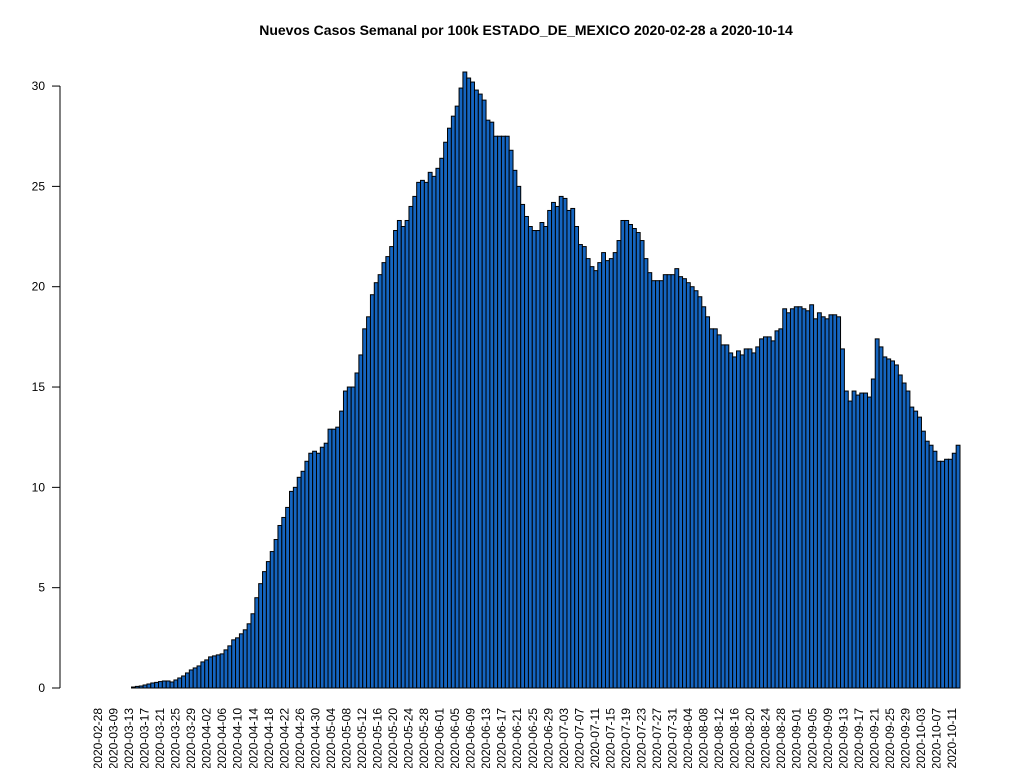 Image resolution: width=1024 pixels, height=768 pixels. I want to click on y-tick-label: 30, so click(39, 86).